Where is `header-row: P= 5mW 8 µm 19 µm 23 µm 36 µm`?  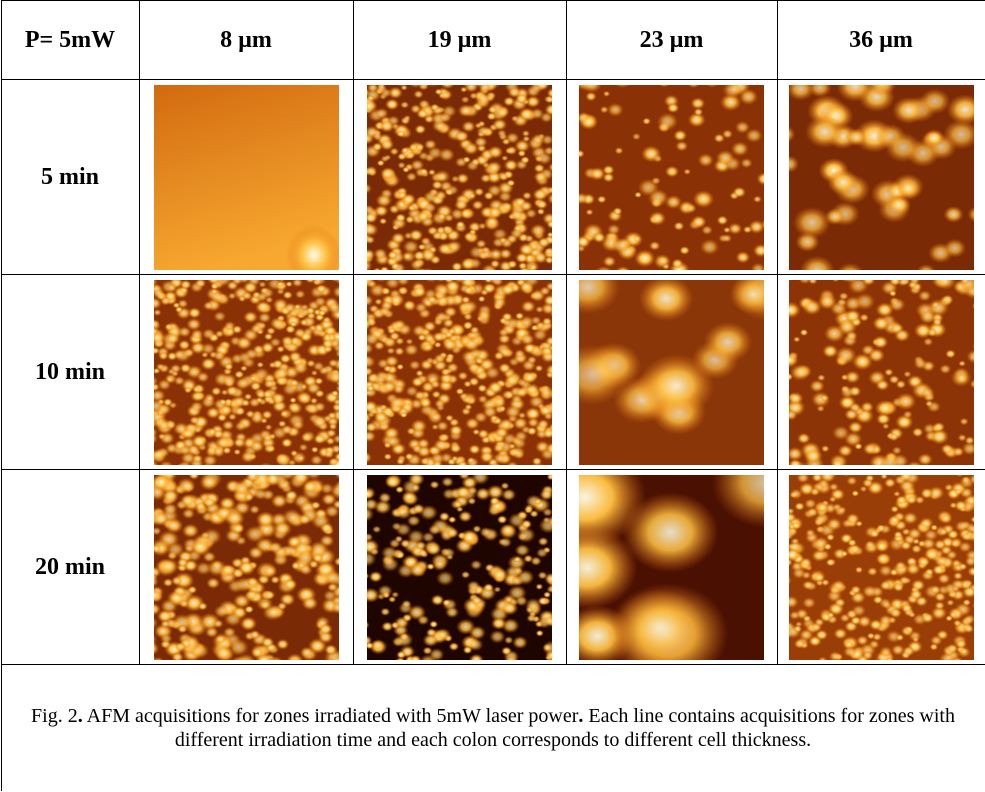
header-row: P= 5mW 8 µm 19 µm 23 µm 36 µm is located at coordinates (493, 40).